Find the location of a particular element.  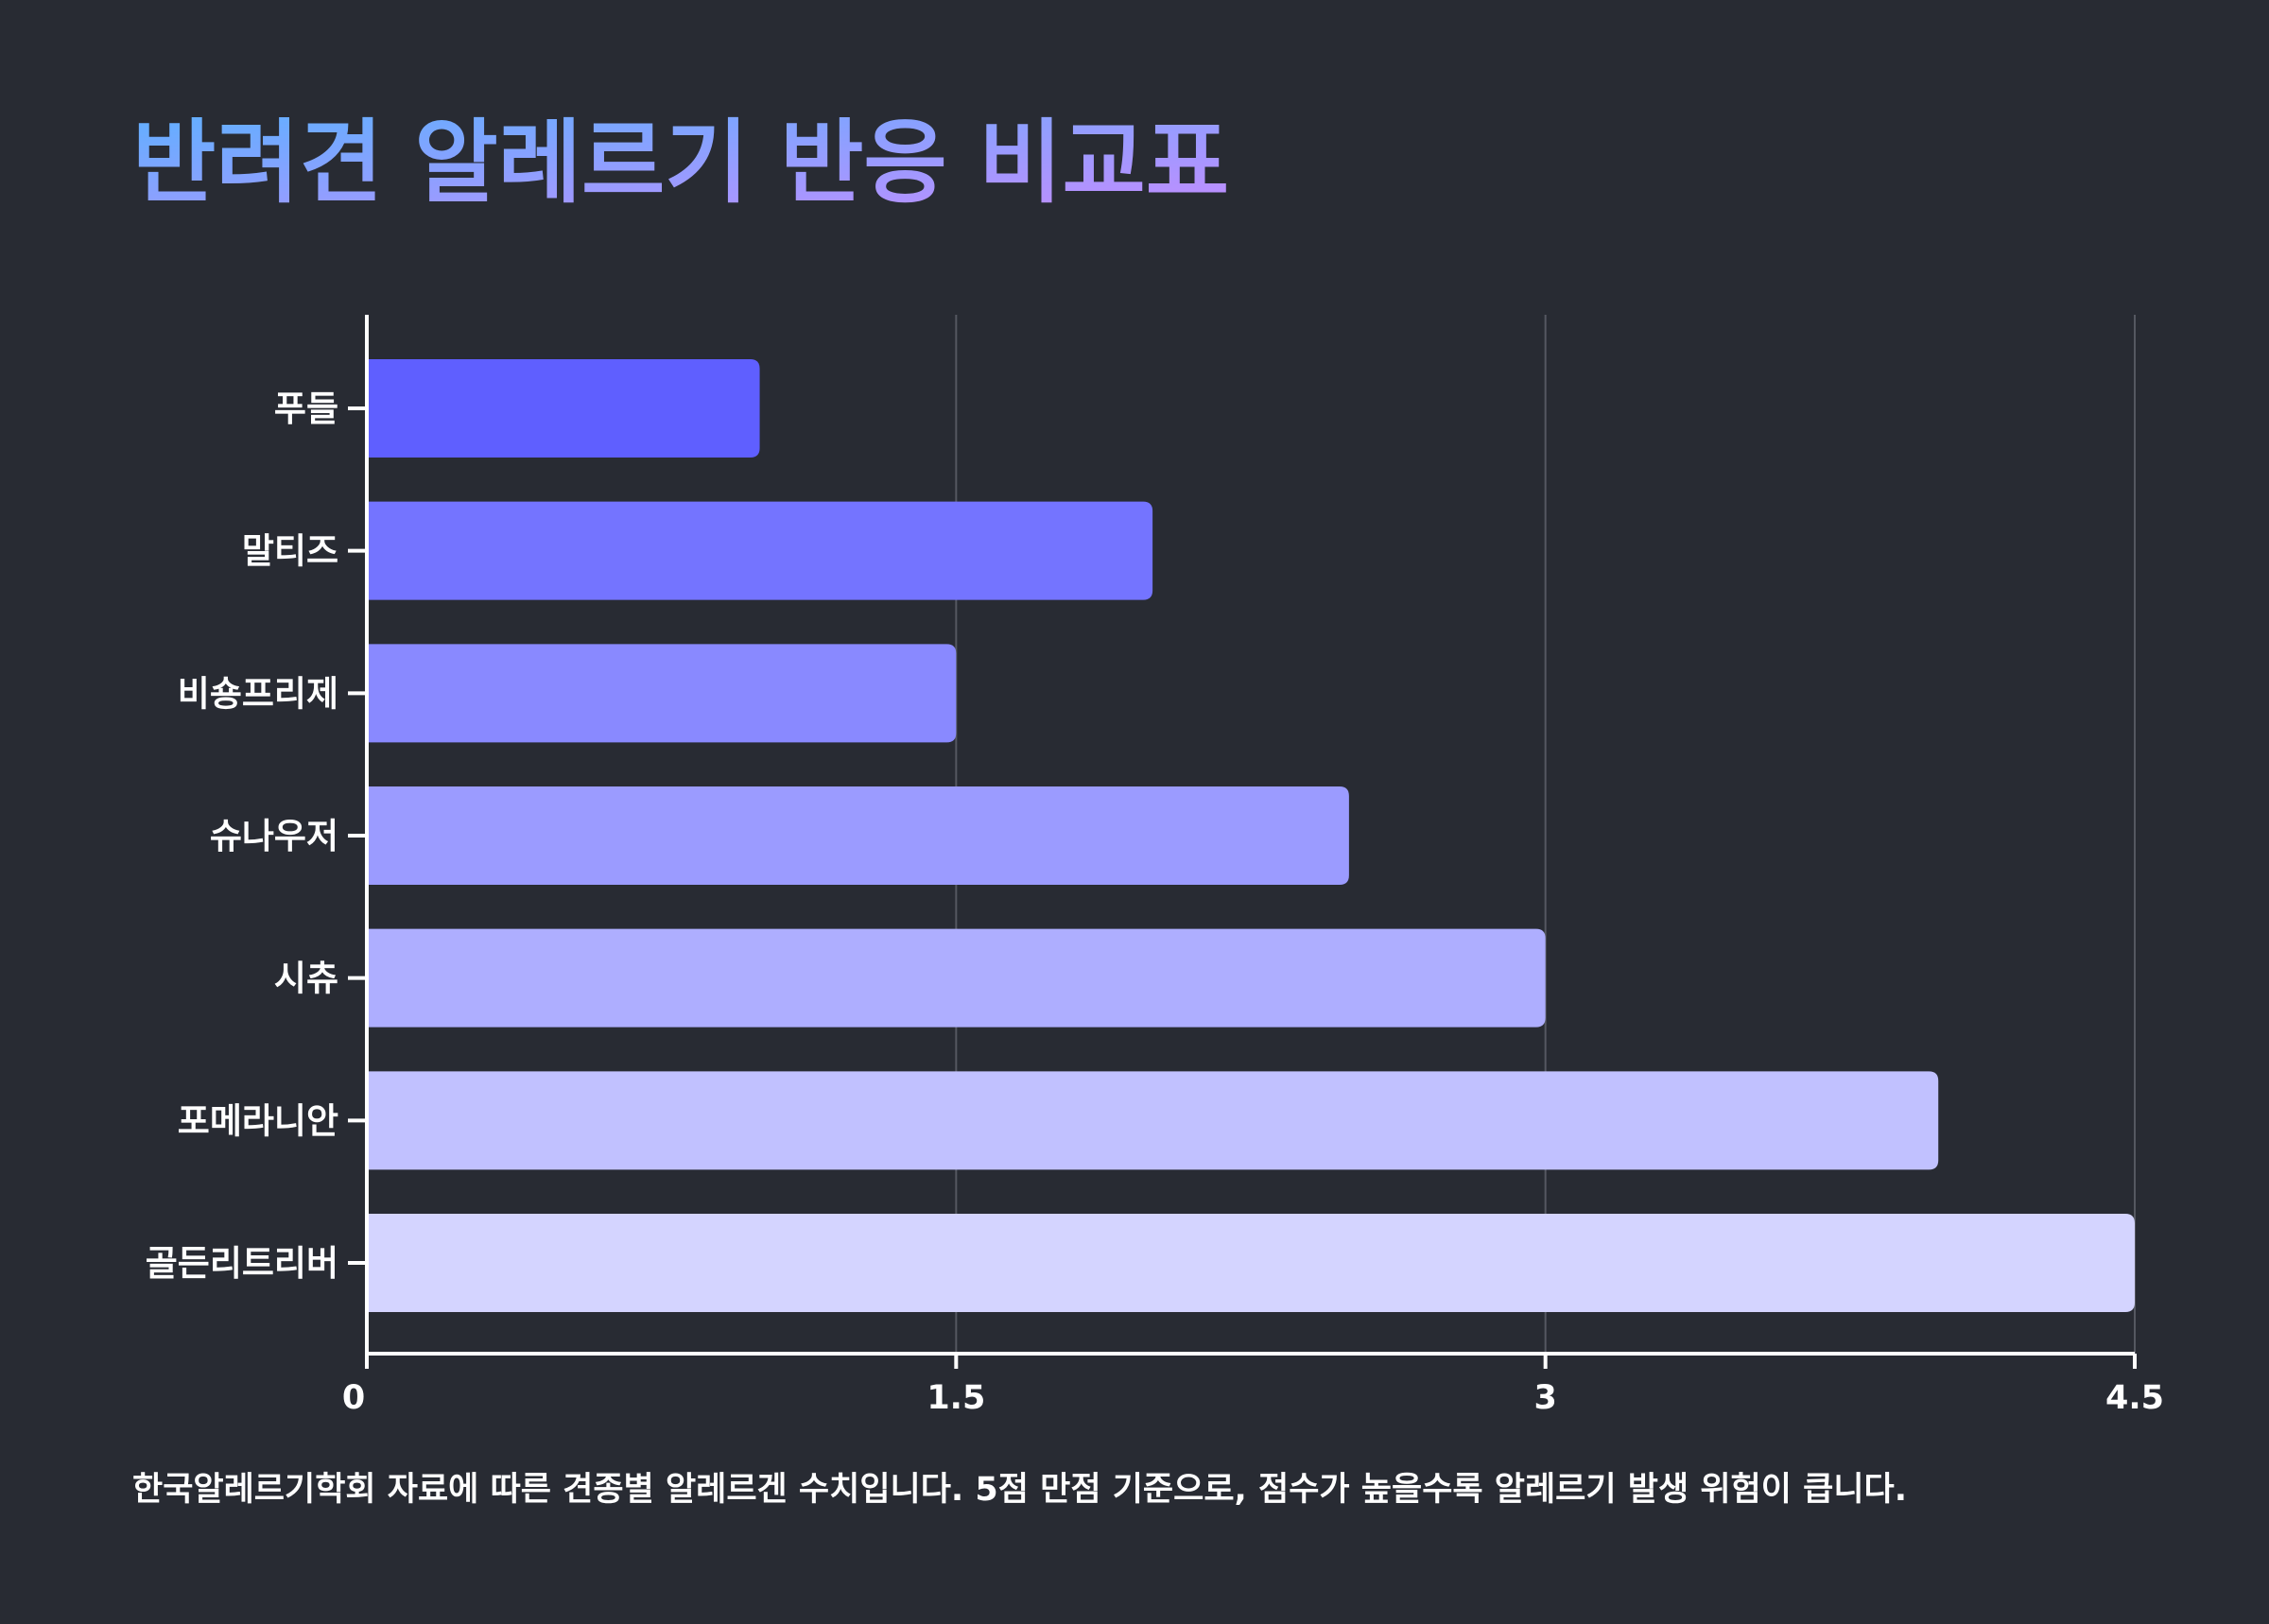

x-tick-labels: 0 1.5 3 4.5 is located at coordinates (1253, 1398).